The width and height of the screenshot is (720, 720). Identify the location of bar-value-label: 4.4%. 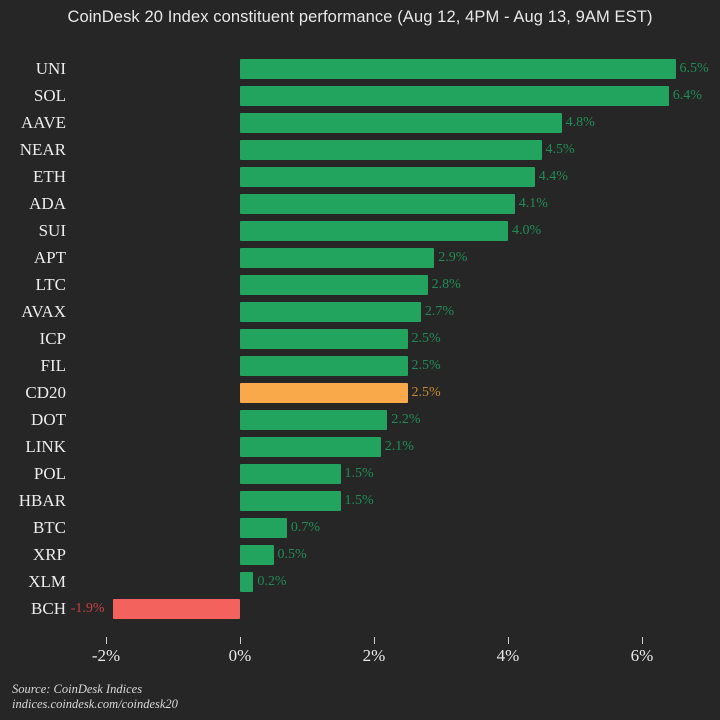
(553, 176).